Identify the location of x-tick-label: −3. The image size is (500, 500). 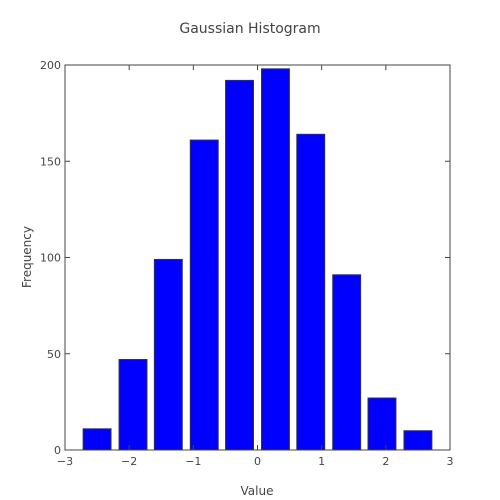
(65, 461).